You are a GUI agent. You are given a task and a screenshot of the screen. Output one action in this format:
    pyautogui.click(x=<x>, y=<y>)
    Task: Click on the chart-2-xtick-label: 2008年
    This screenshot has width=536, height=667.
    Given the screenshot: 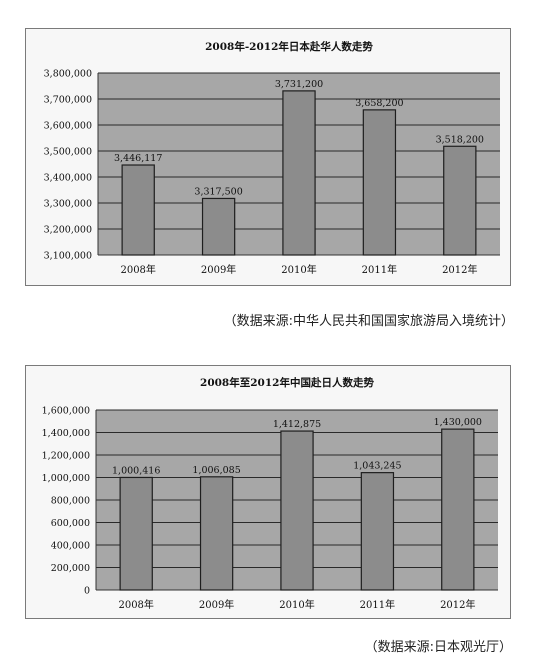 What is the action you would take?
    pyautogui.click(x=135, y=604)
    